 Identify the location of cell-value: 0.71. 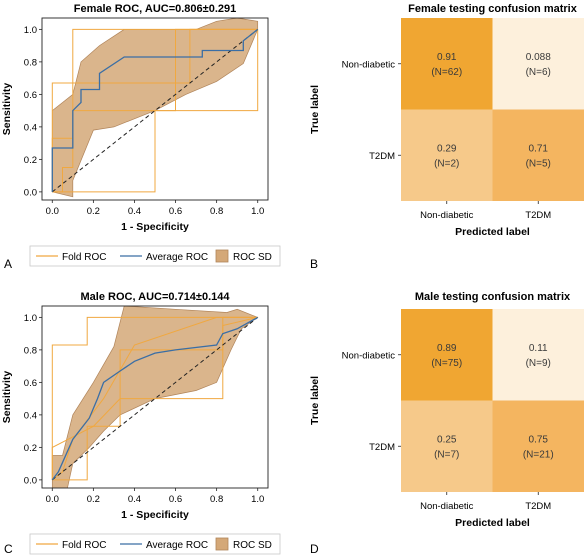
(539, 148).